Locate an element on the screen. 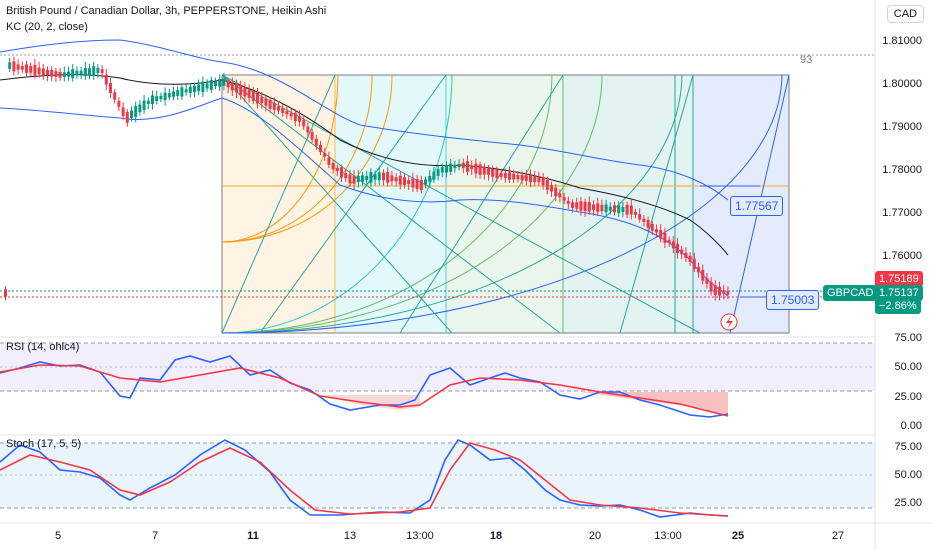 The width and height of the screenshot is (932, 550). price-tick: 1.76000 is located at coordinates (902, 256).